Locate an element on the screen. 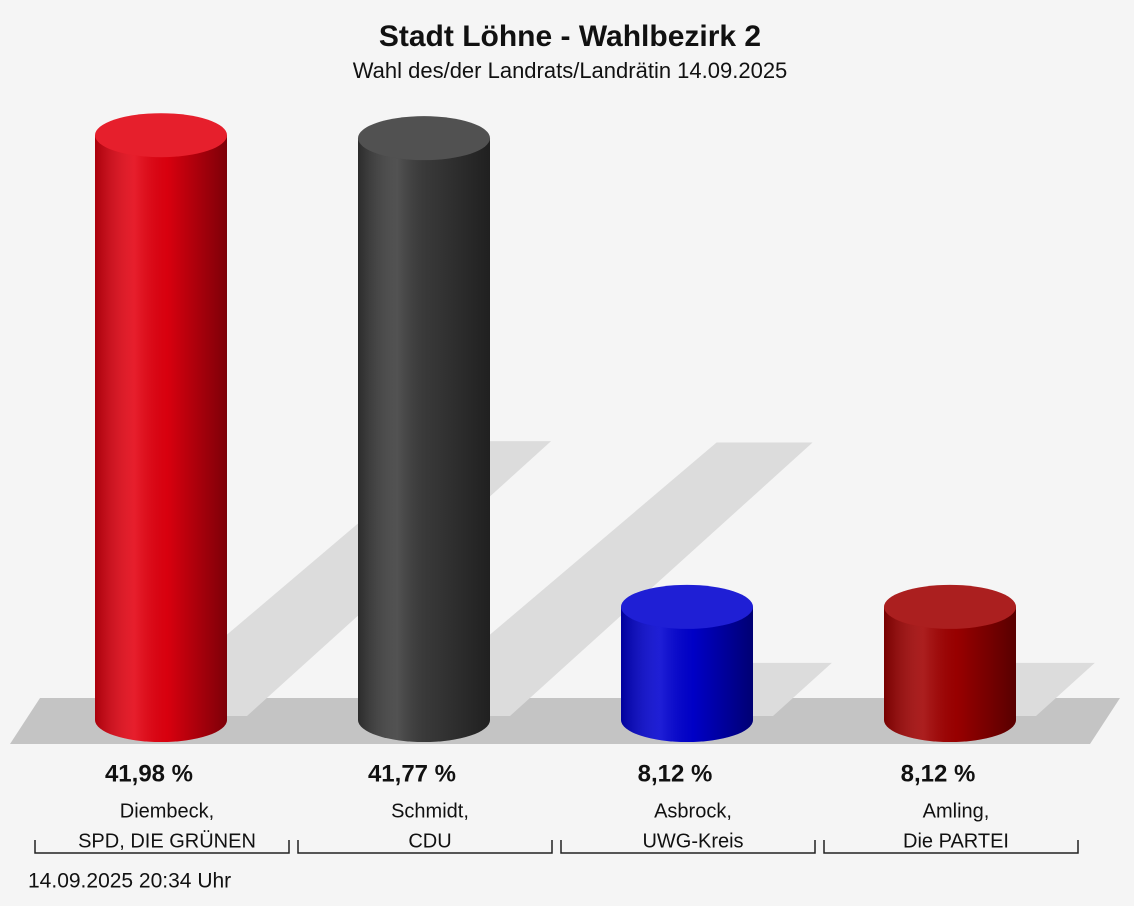  bar-shadow is located at coordinates (603, 579).